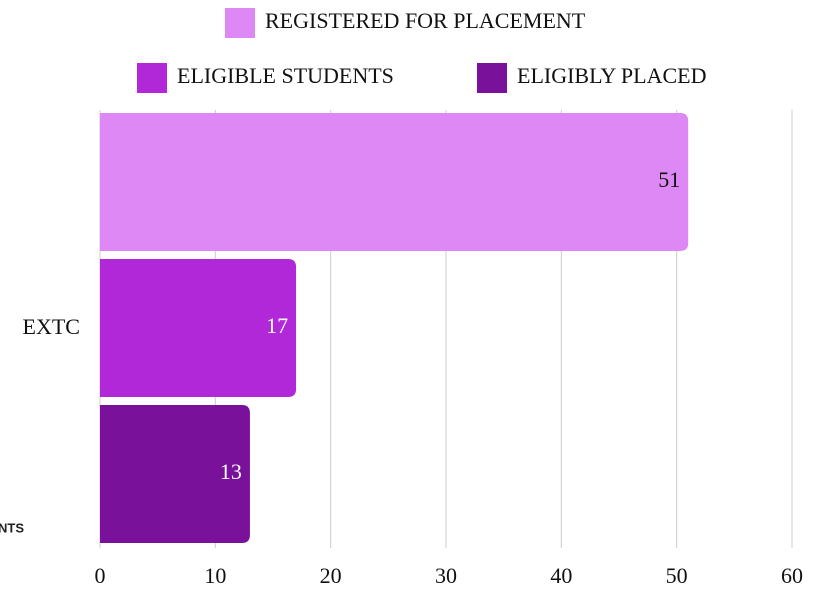 The image size is (819, 595). Describe the element at coordinates (677, 575) in the screenshot. I see `x-tick-label: 50` at that location.